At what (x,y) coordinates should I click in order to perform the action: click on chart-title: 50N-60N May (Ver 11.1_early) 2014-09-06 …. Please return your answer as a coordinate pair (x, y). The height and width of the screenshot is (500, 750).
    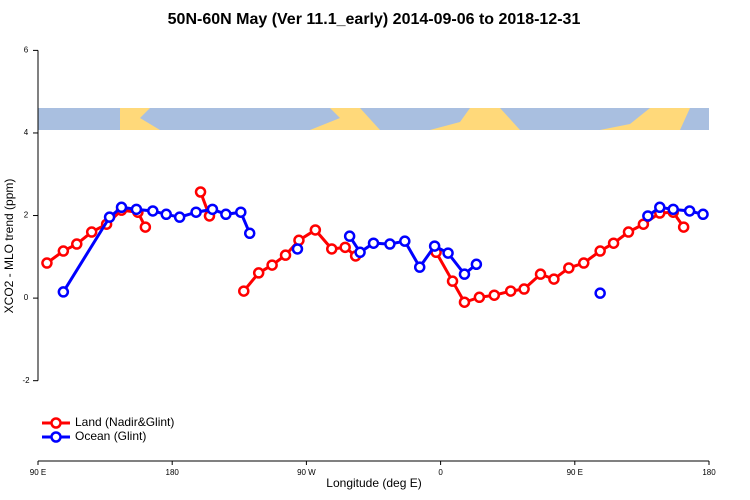
    Looking at the image, I should click on (374, 19).